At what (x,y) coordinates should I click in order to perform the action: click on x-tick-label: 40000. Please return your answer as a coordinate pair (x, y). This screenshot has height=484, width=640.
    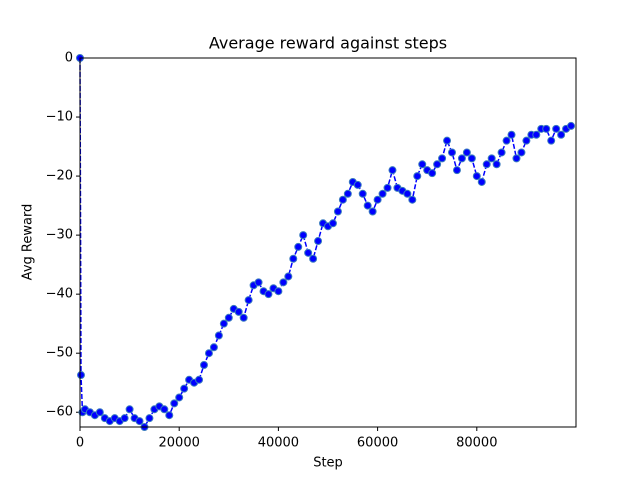
    Looking at the image, I should click on (278, 443).